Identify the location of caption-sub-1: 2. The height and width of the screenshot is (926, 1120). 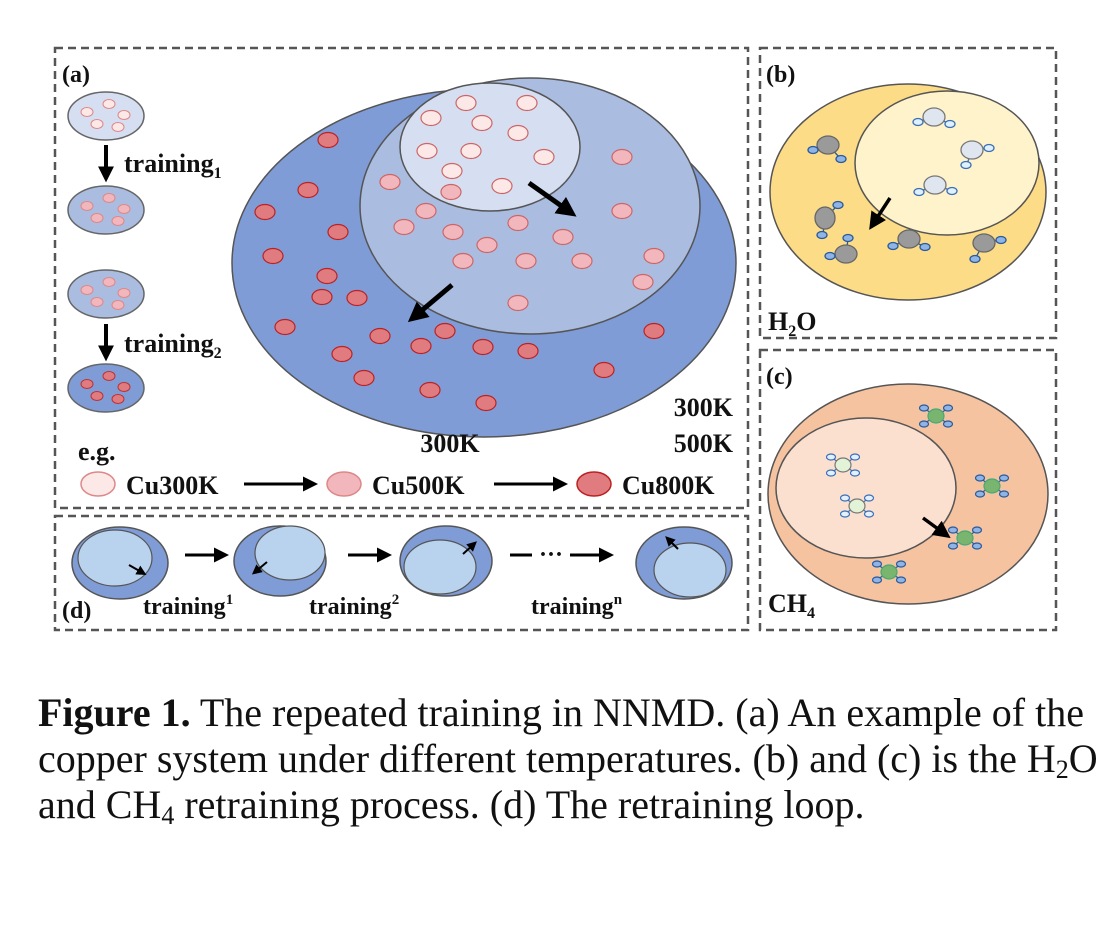
(1062, 769).